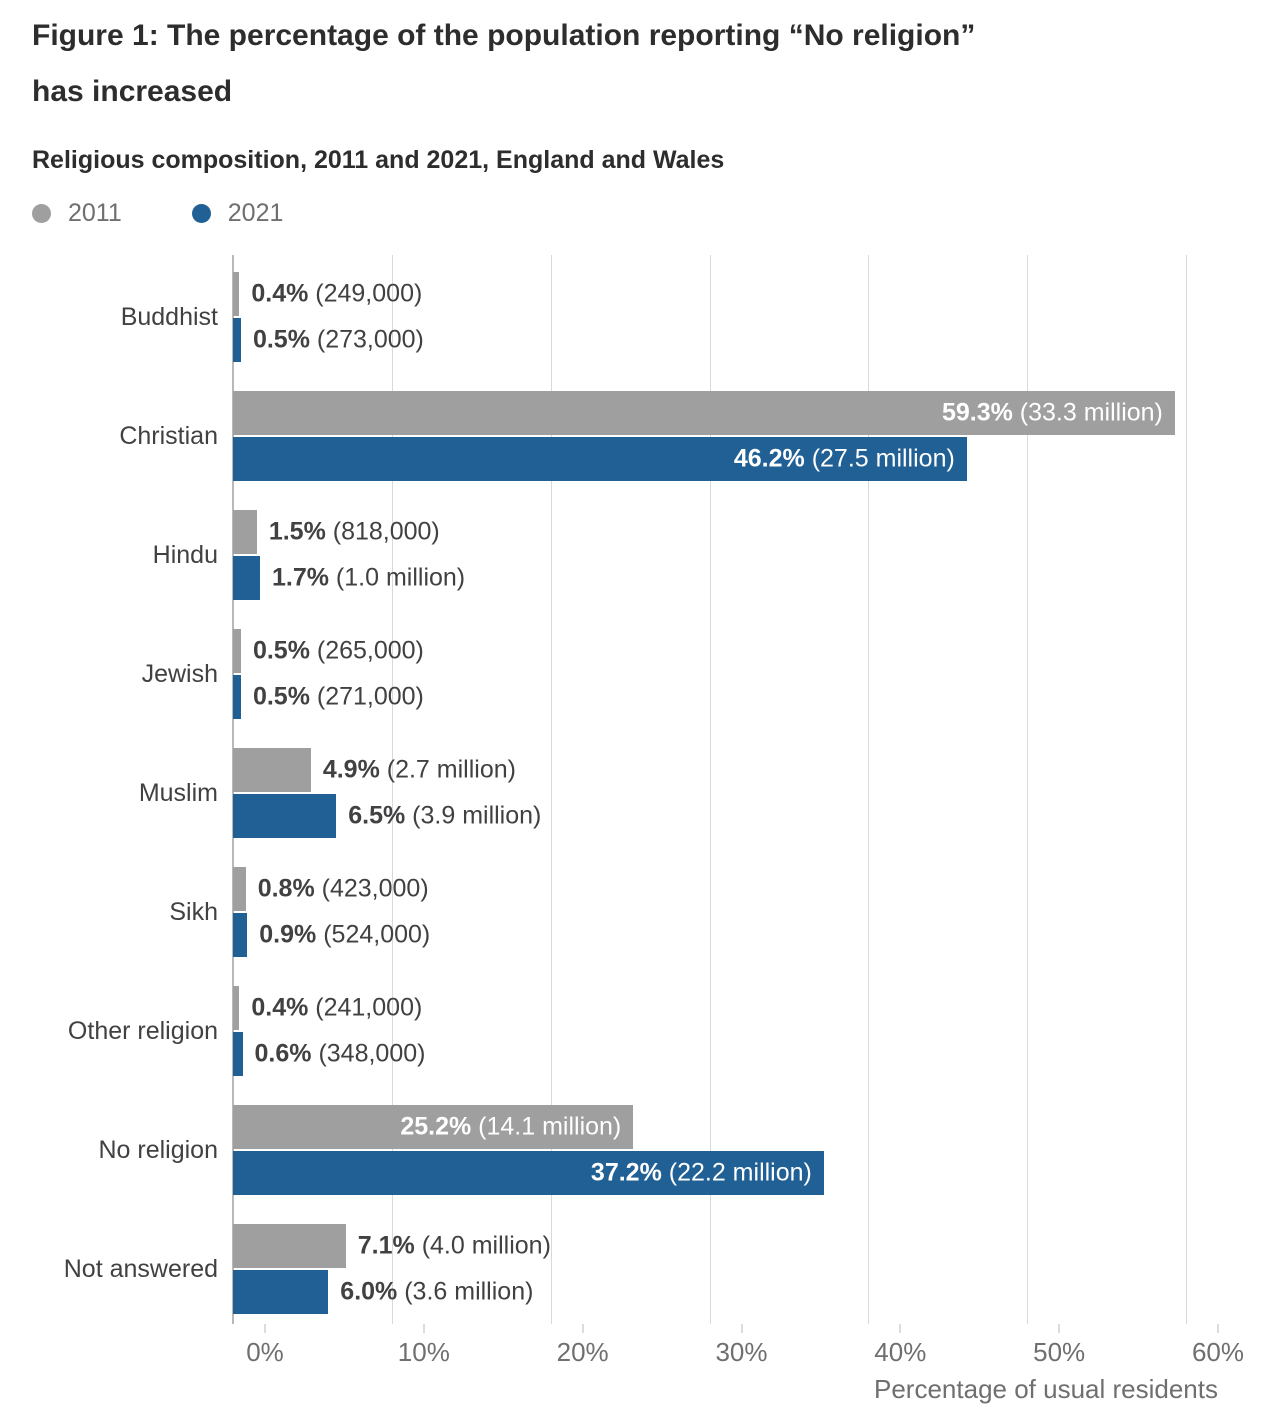 The width and height of the screenshot is (1274, 1412). Describe the element at coordinates (528, 1173) in the screenshot. I see `bar-2021-no-religion` at that location.